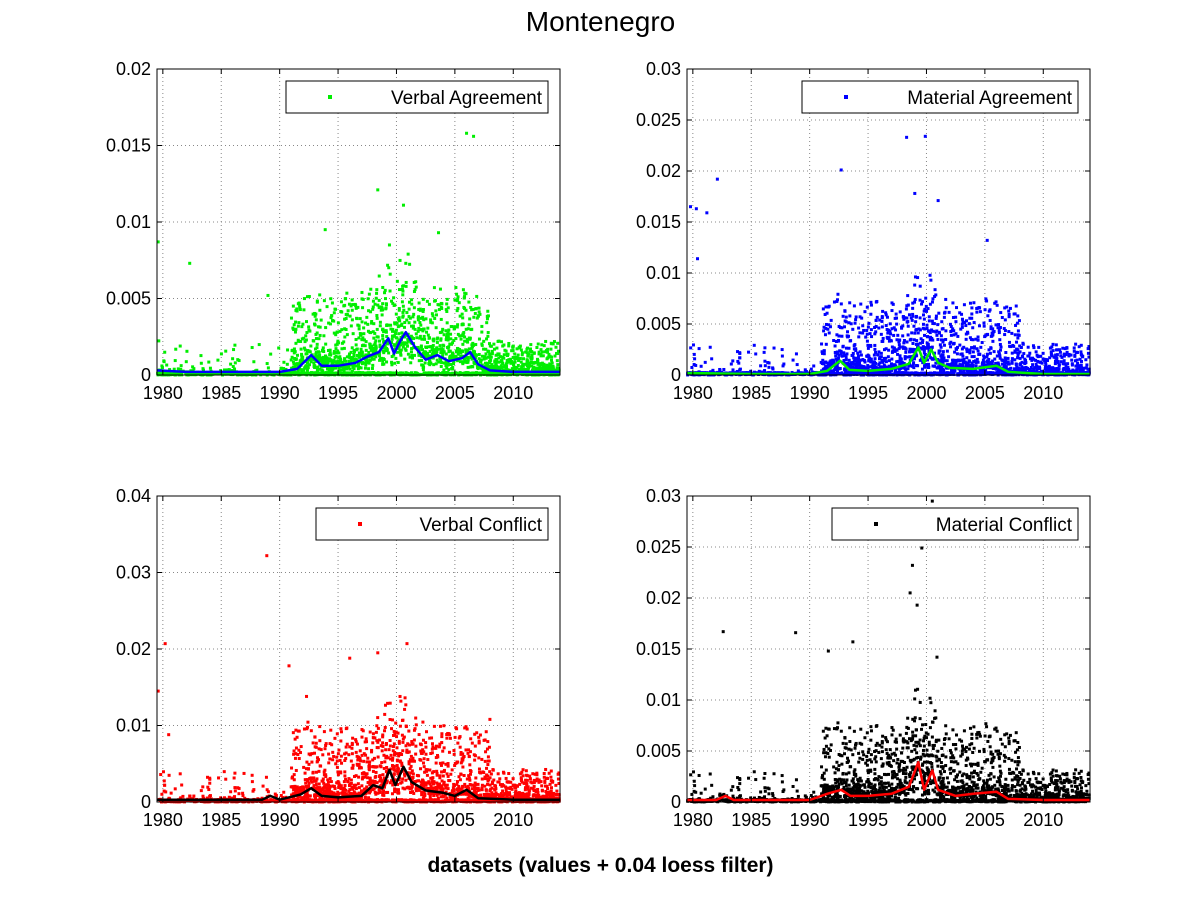 Image resolution: width=1201 pixels, height=901 pixels. I want to click on x-tick-label: 2010, so click(513, 393).